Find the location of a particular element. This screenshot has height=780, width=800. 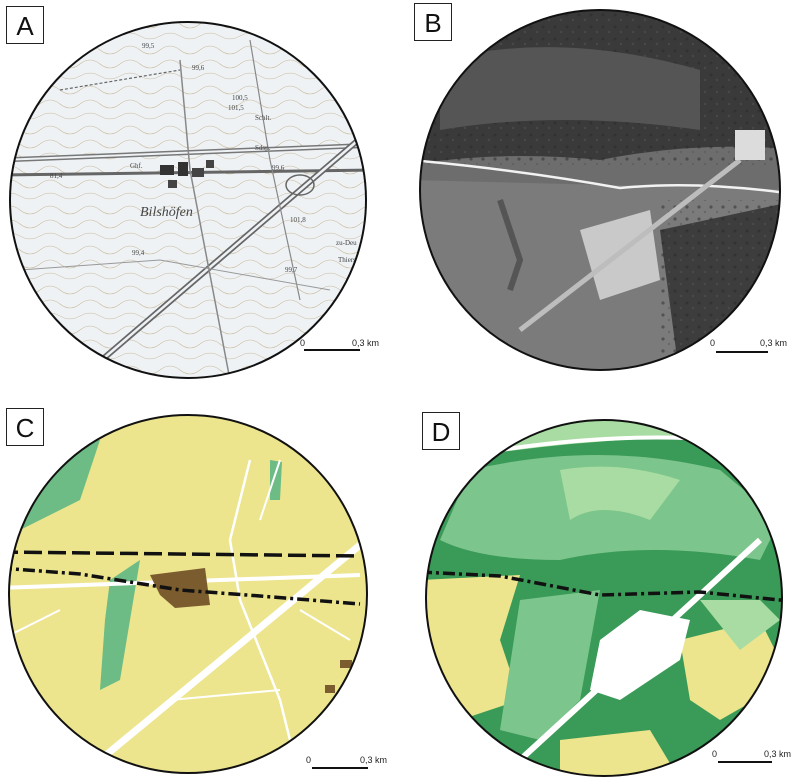

topo-label: 101,5 is located at coordinates (236, 108).